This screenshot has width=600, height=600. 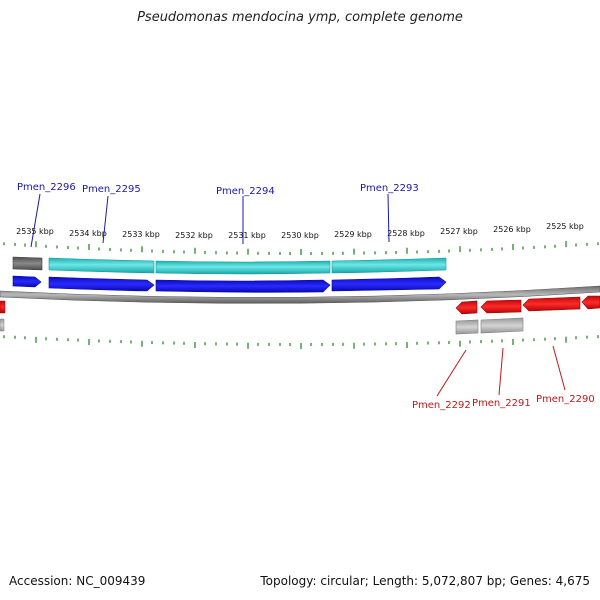 What do you see at coordinates (41, 581) in the screenshot?
I see `accession-label: Accession:` at bounding box center [41, 581].